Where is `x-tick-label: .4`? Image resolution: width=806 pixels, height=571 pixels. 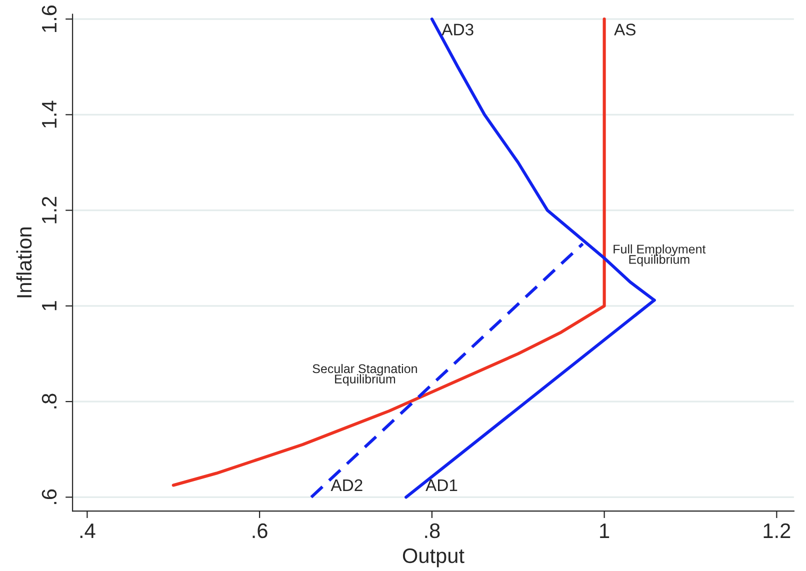 x-tick-label: .4 is located at coordinates (88, 531).